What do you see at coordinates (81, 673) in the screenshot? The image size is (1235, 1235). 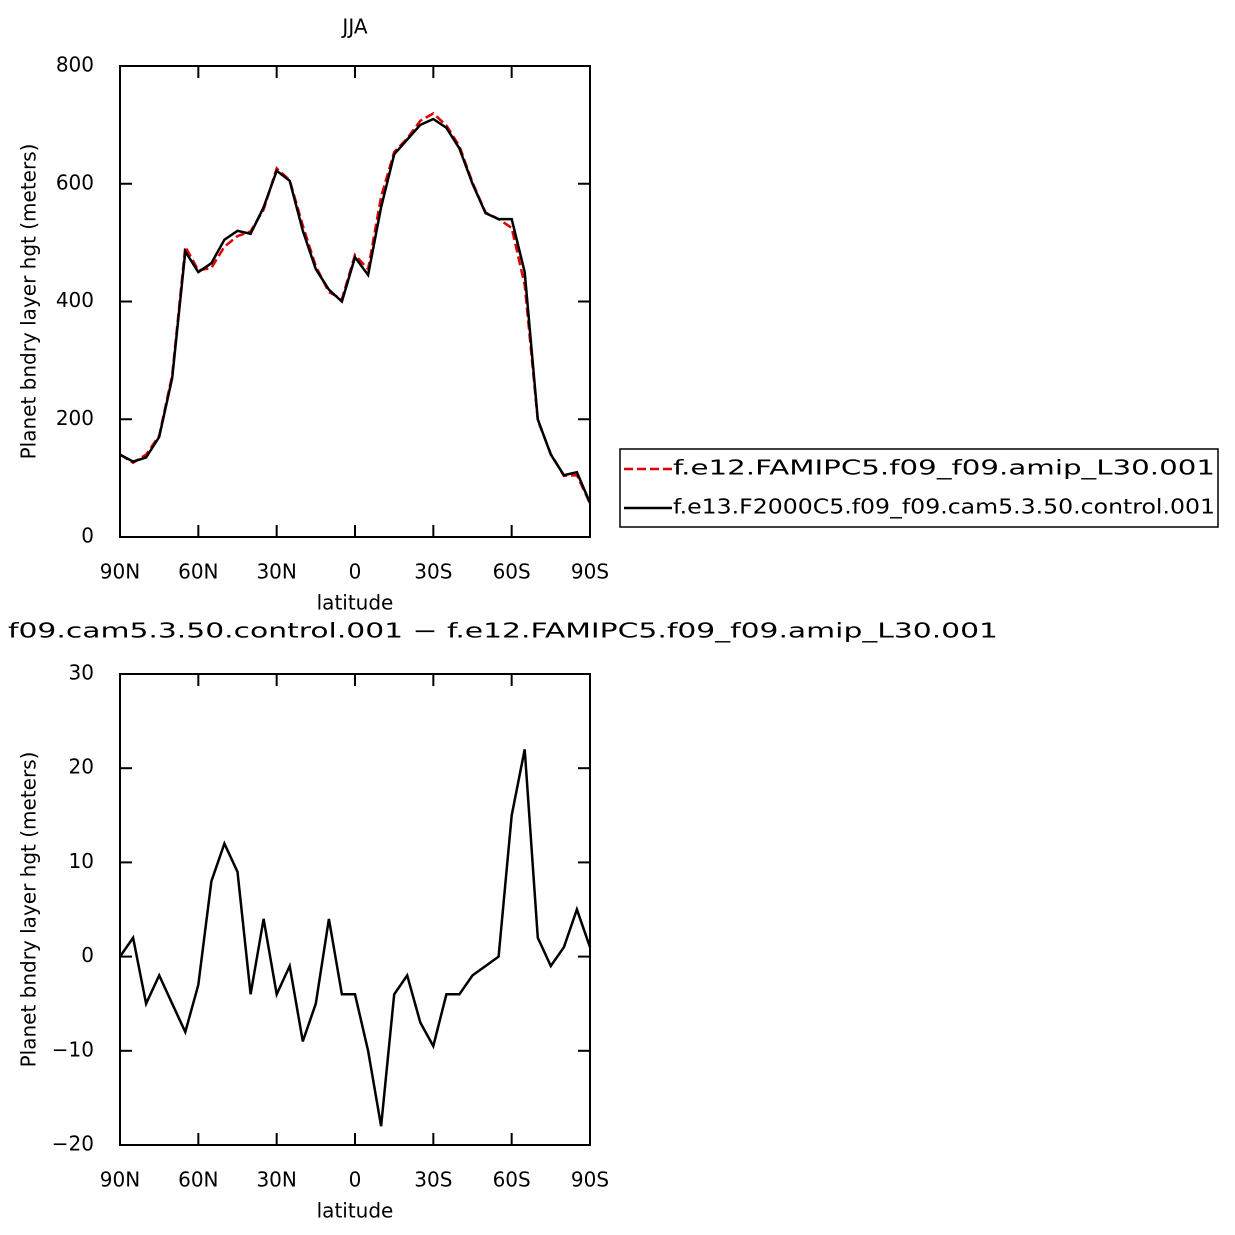 I see `y-tick-label: 30` at bounding box center [81, 673].